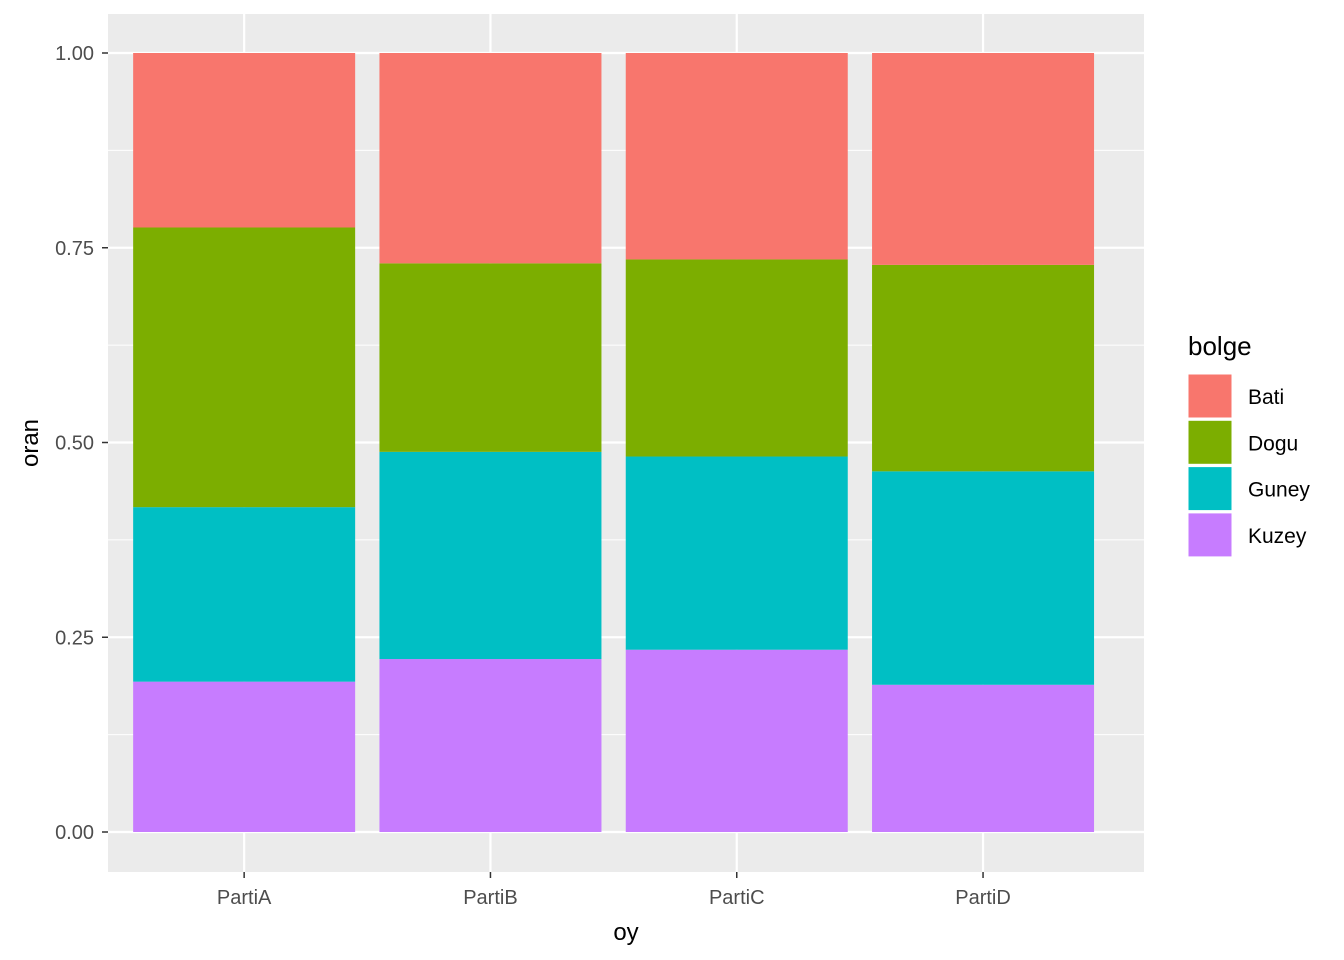 This screenshot has height=960, width=1344. I want to click on y-axis: 0.00 0.25 0.50 0.75 1.00, so click(81, 443).